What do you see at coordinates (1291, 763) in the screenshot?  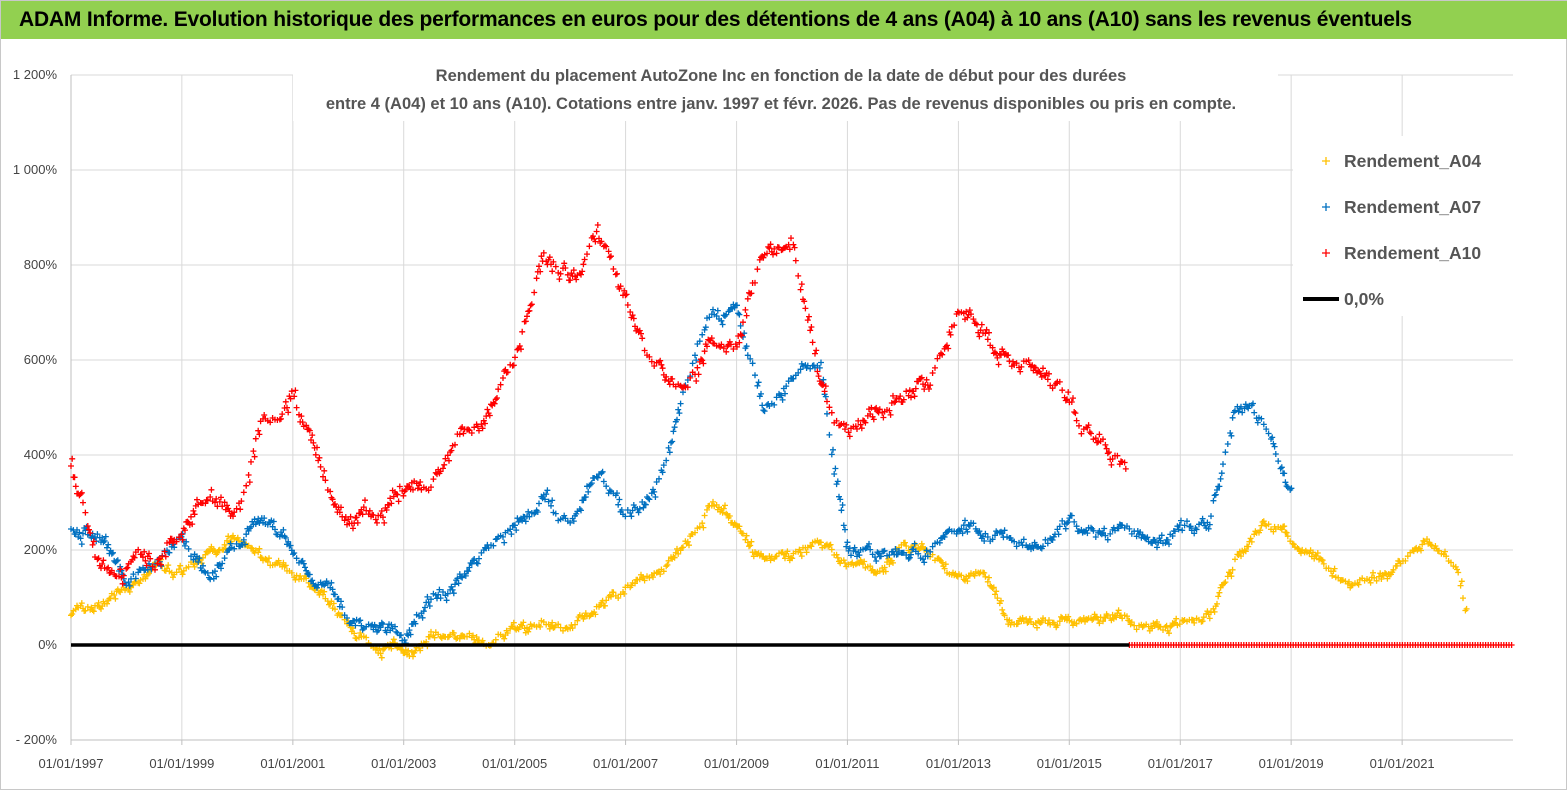 I see `x-tick-label: 01/01/2019` at bounding box center [1291, 763].